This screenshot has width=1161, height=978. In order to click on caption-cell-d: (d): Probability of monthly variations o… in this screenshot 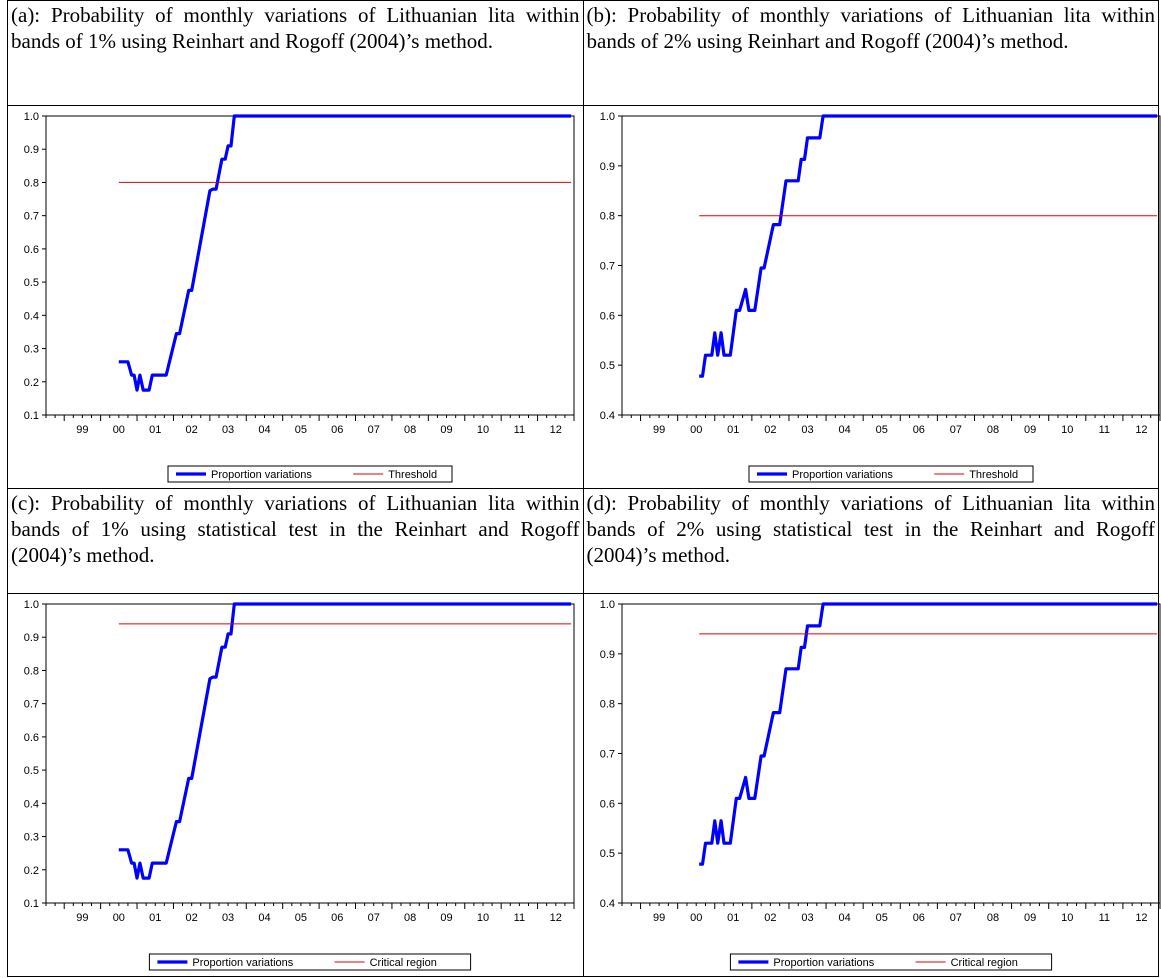, I will do `click(870, 541)`.